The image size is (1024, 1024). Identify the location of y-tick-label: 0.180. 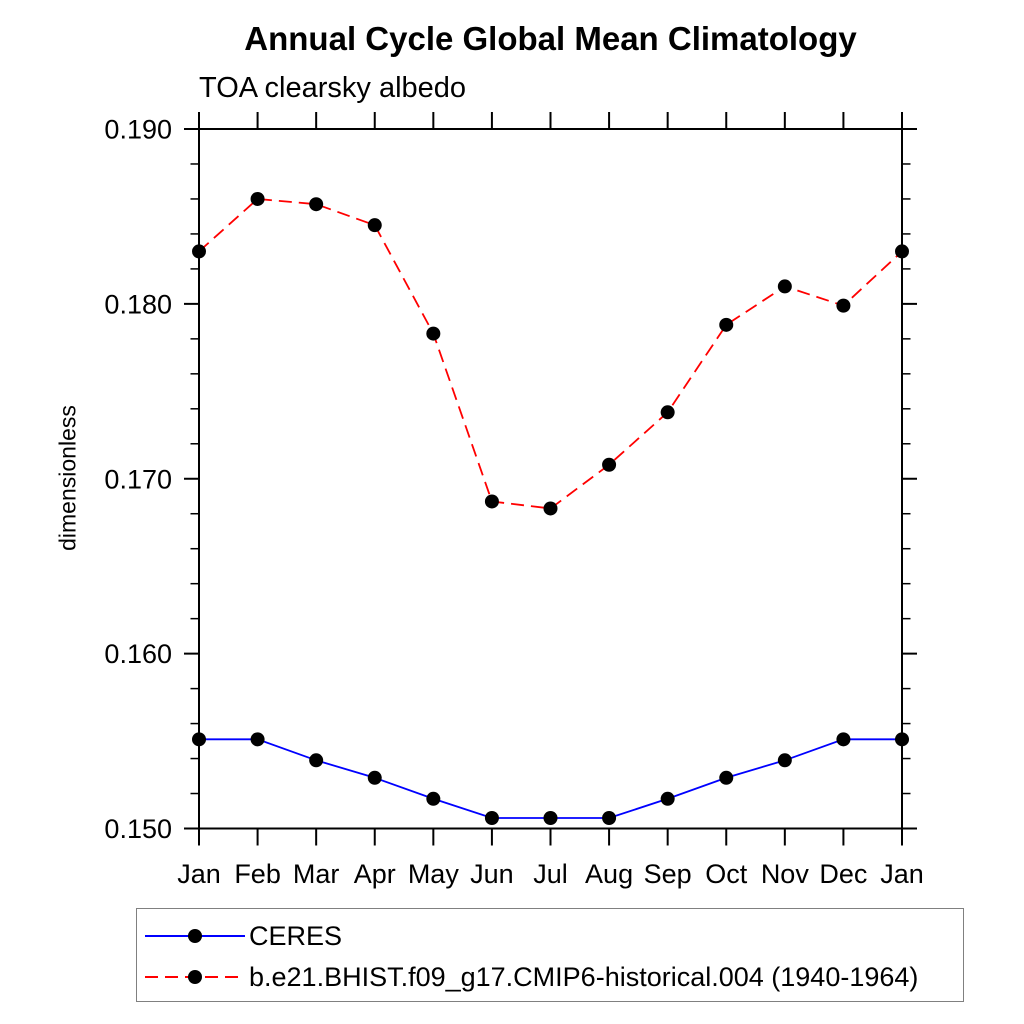
(138, 304).